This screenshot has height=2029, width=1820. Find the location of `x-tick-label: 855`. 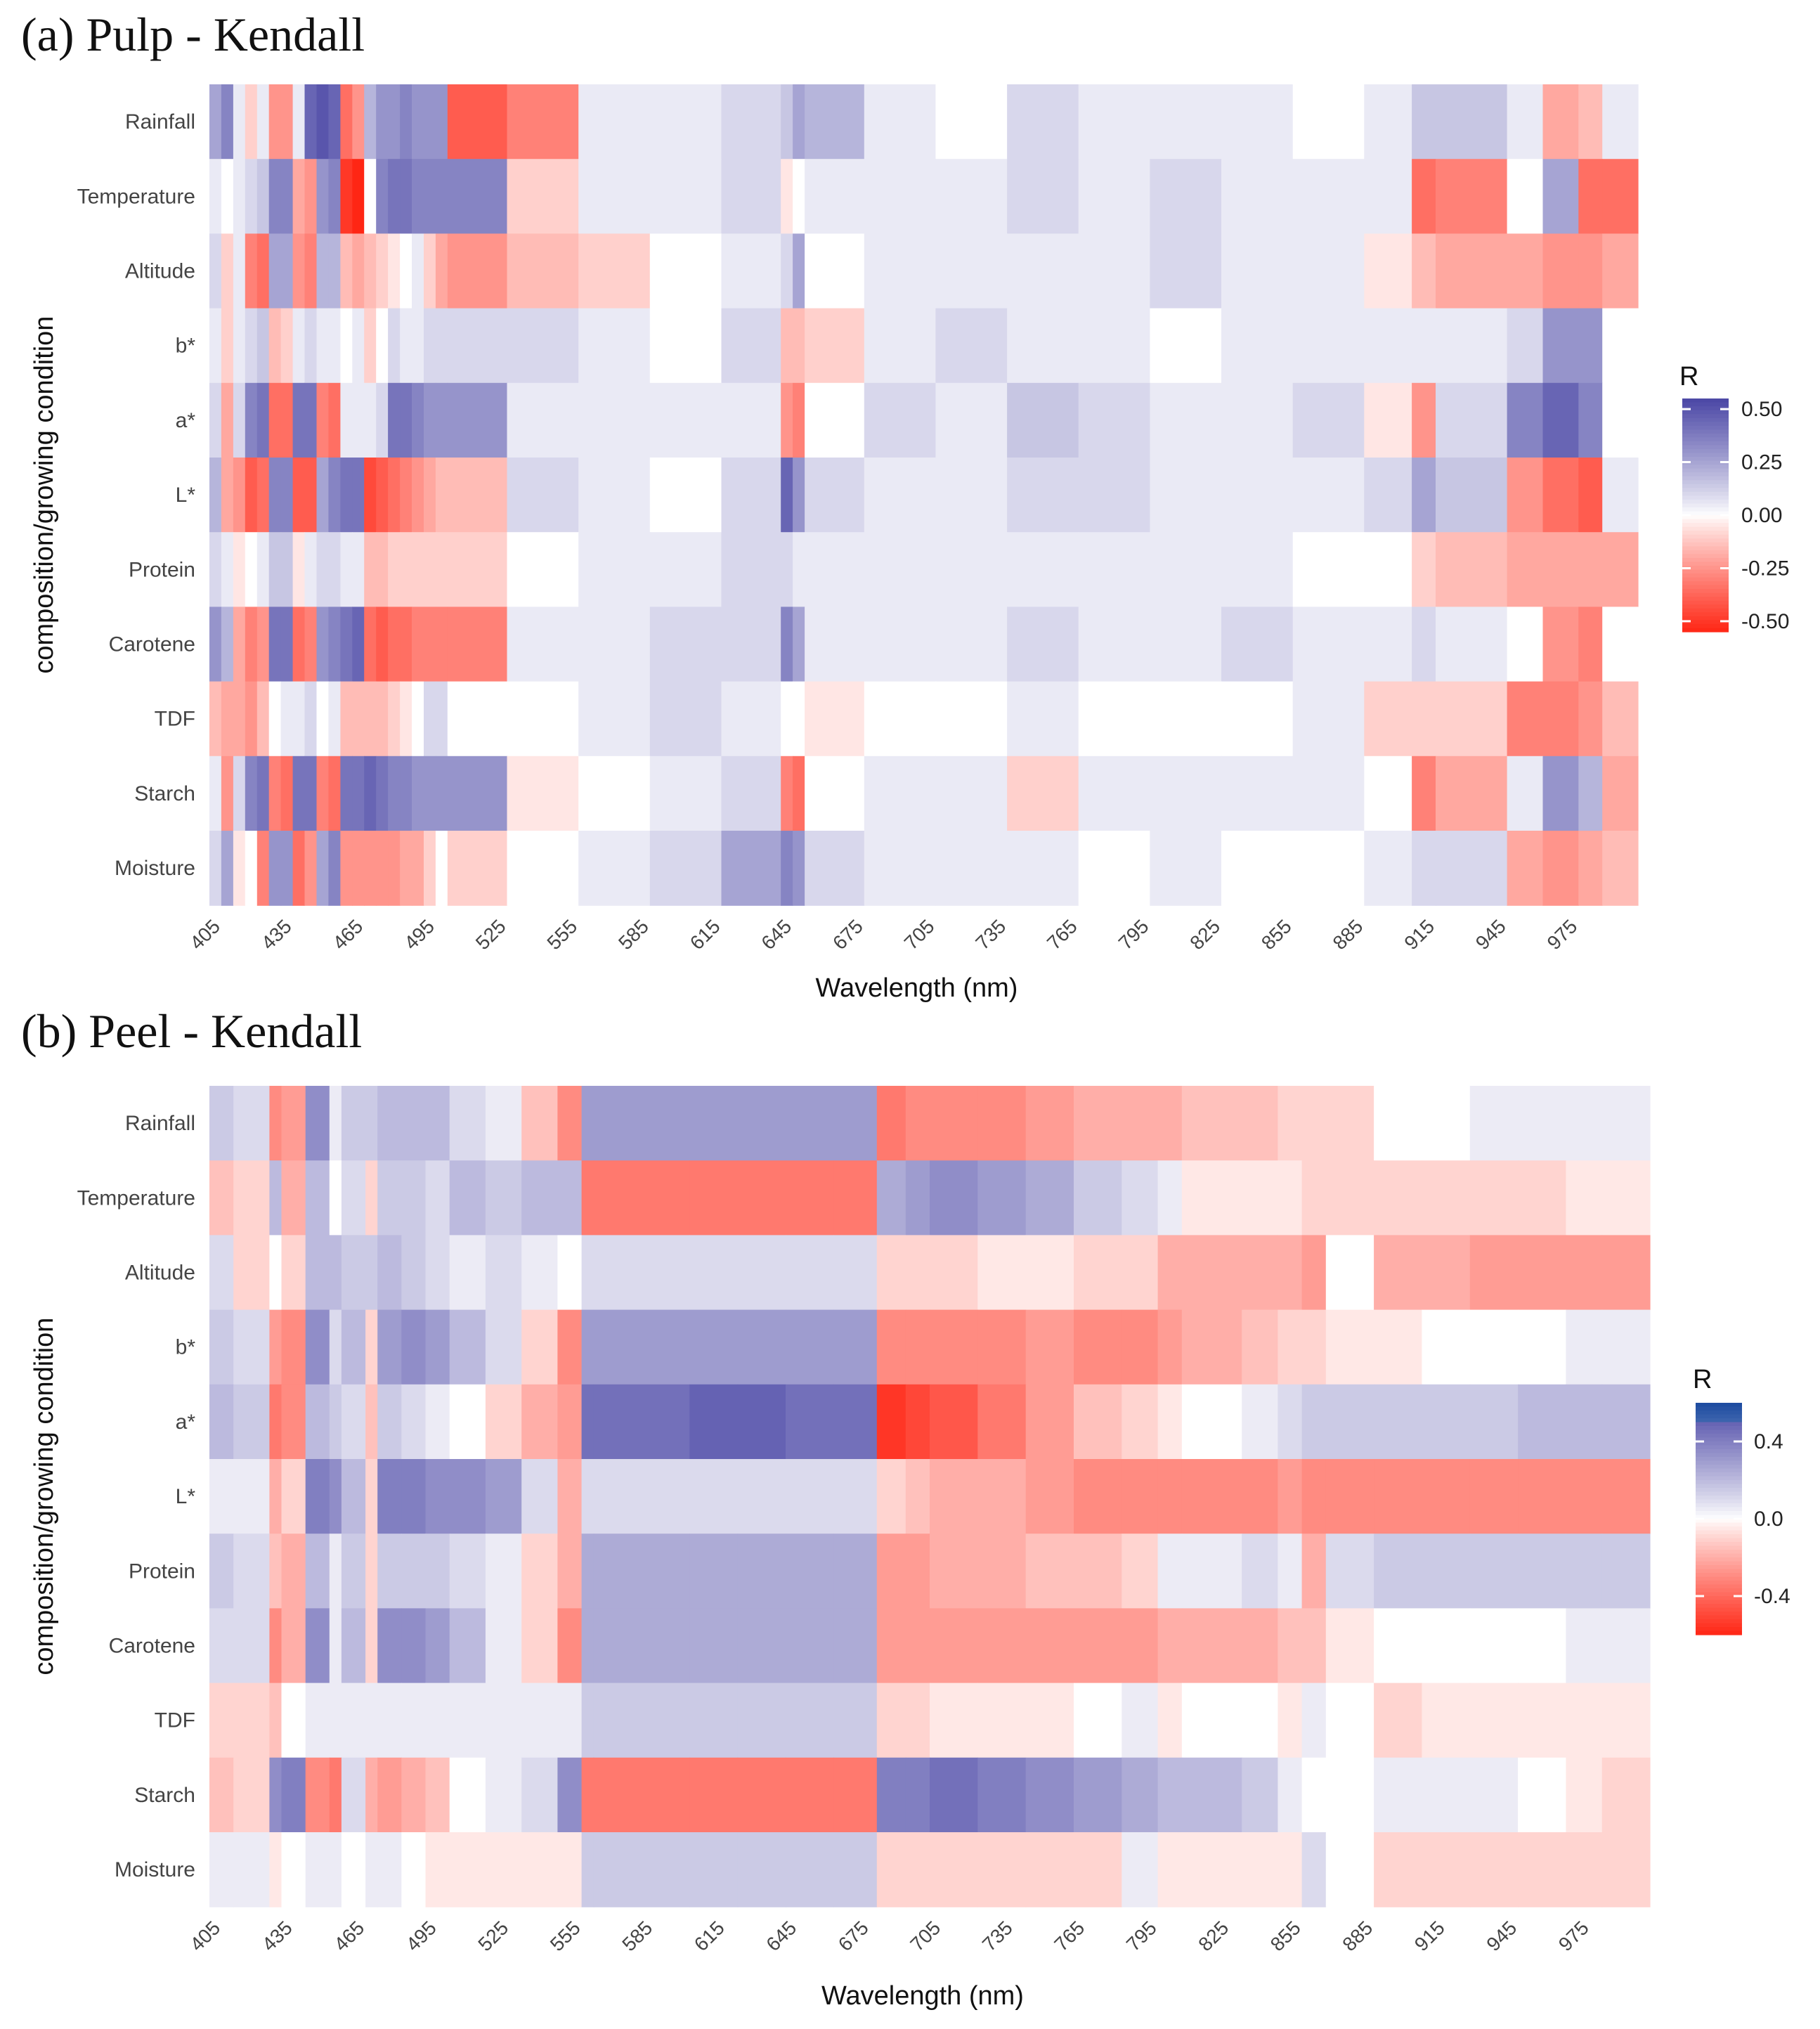

x-tick-label: 855 is located at coordinates (1286, 1936).